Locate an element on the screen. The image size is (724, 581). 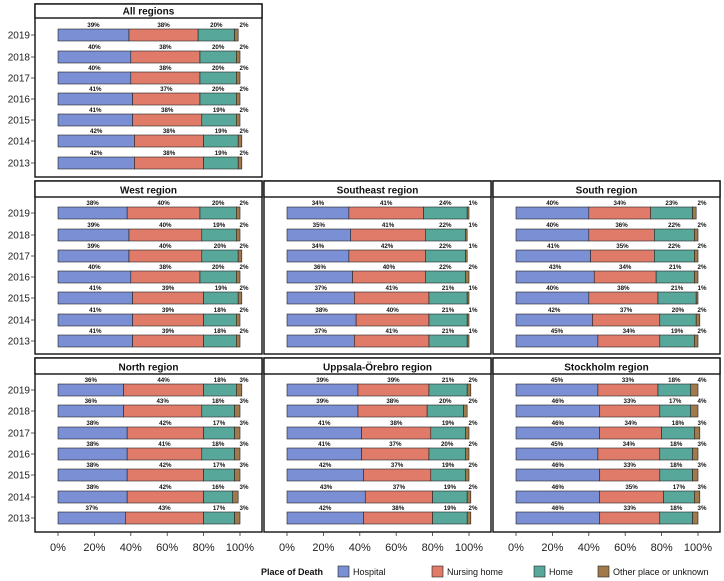
bar-south-region-2015-nursing-home is located at coordinates (623, 298).